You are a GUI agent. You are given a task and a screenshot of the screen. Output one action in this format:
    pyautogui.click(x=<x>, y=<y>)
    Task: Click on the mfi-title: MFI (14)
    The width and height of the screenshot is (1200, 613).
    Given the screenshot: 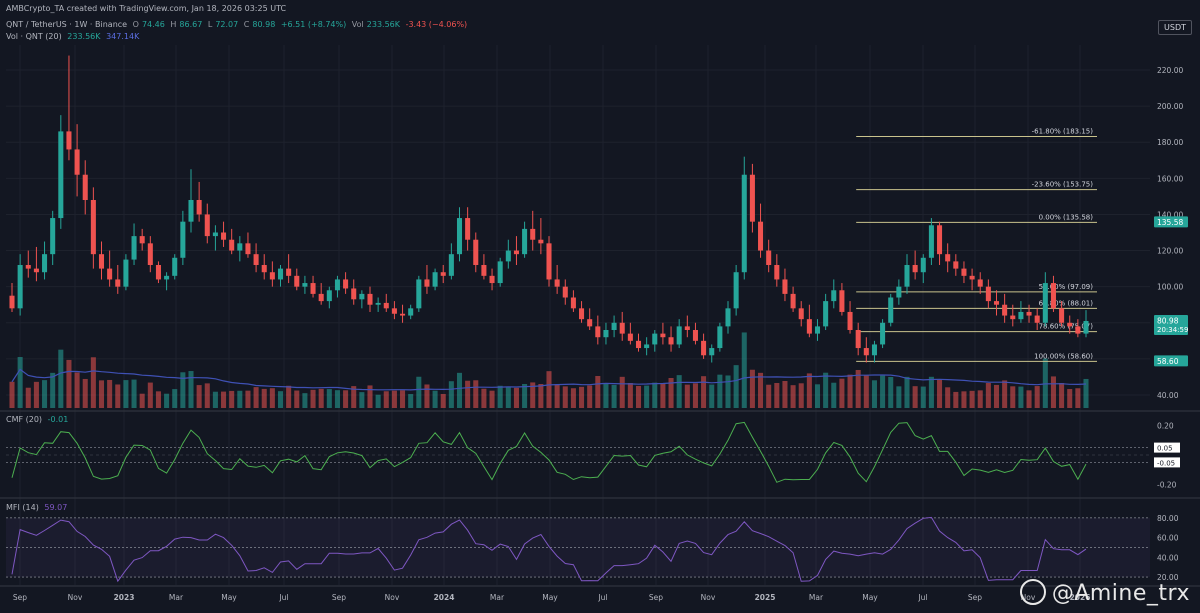 What is the action you would take?
    pyautogui.click(x=22, y=507)
    